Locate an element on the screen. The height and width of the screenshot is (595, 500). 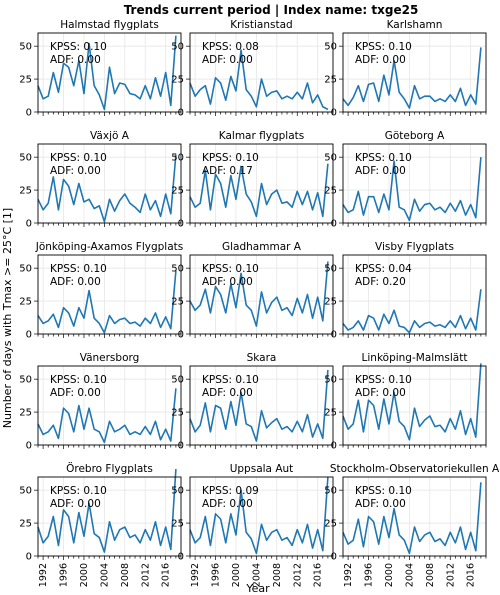
x-axis-label: Year is located at coordinates (257, 588).